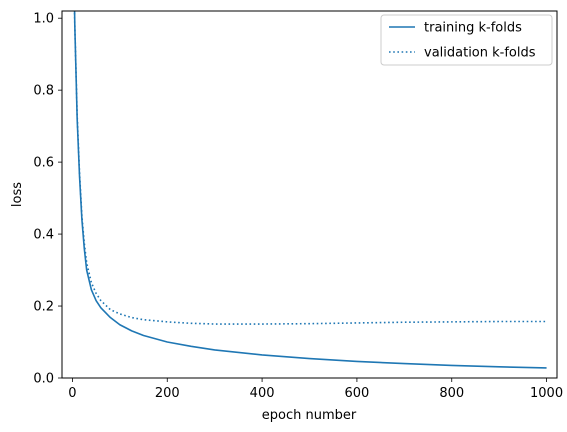 The image size is (567, 432). I want to click on x-tick-label: 1000, so click(546, 393).